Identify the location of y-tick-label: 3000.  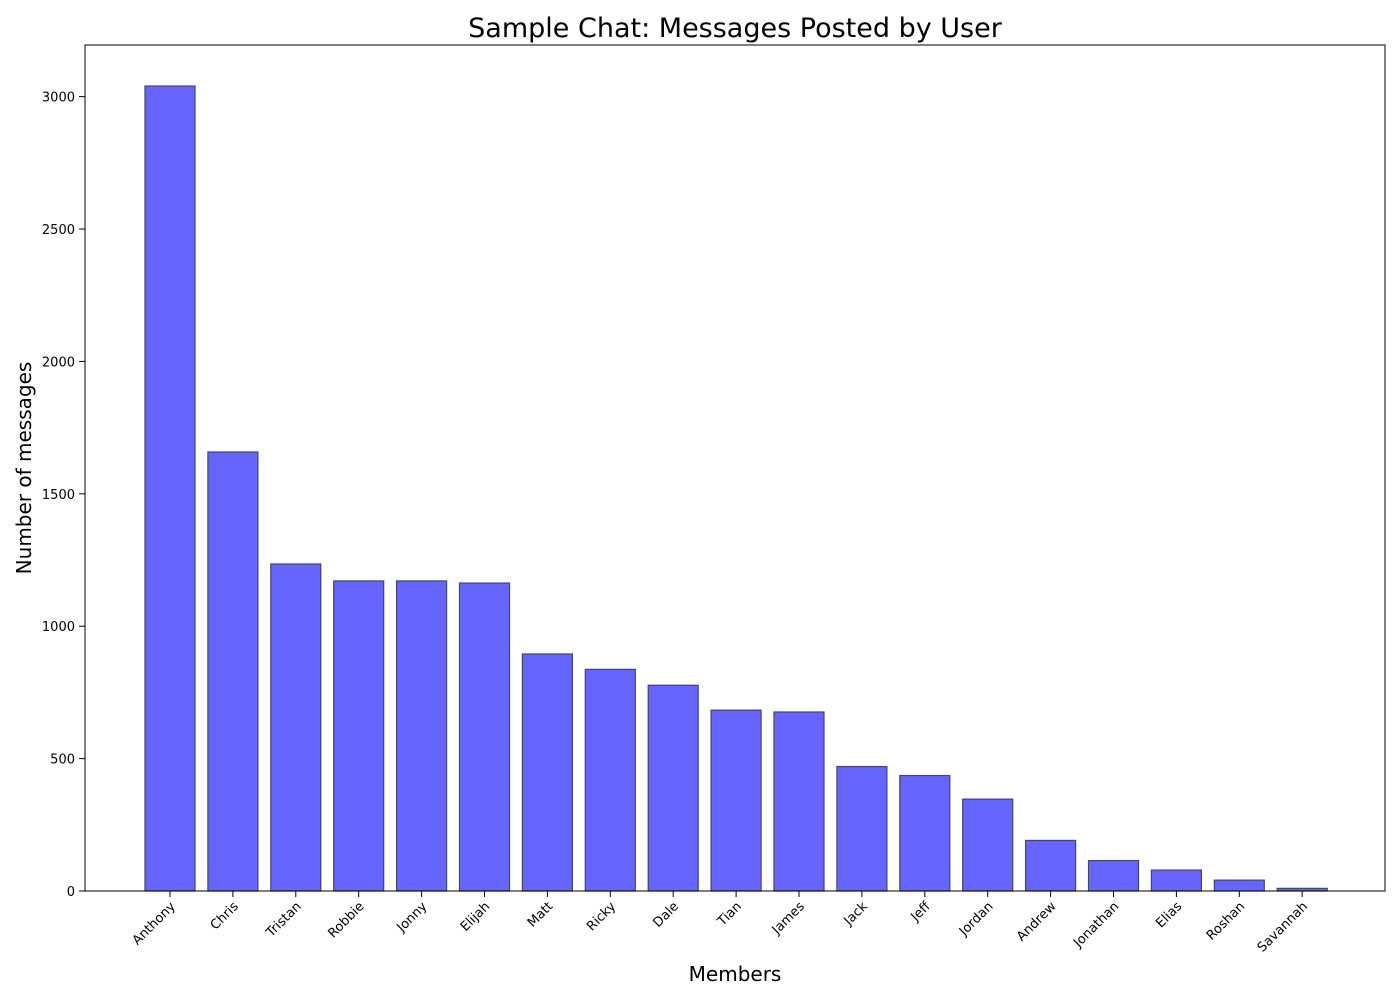
(58, 98).